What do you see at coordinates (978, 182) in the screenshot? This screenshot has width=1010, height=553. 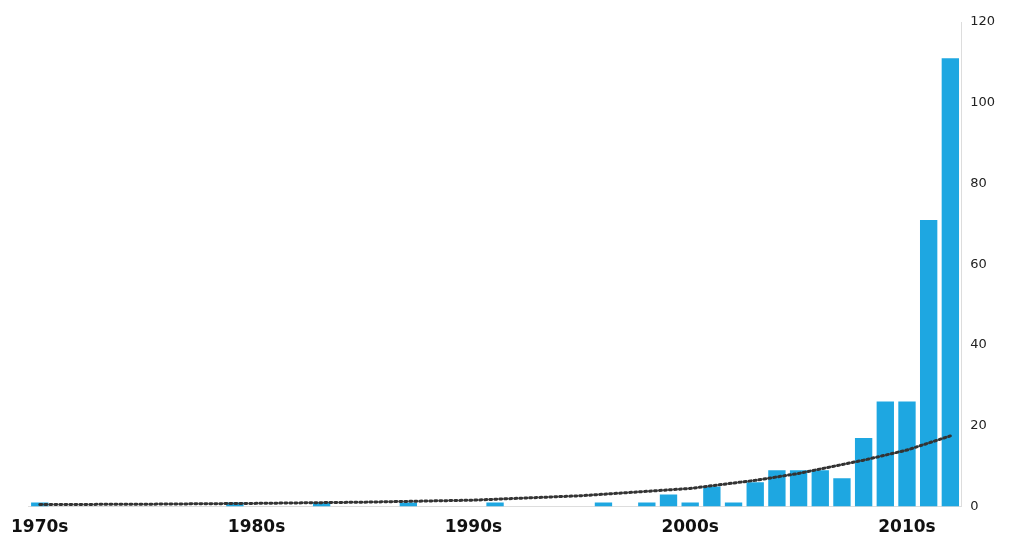 I see `y-tick-label: 80` at bounding box center [978, 182].